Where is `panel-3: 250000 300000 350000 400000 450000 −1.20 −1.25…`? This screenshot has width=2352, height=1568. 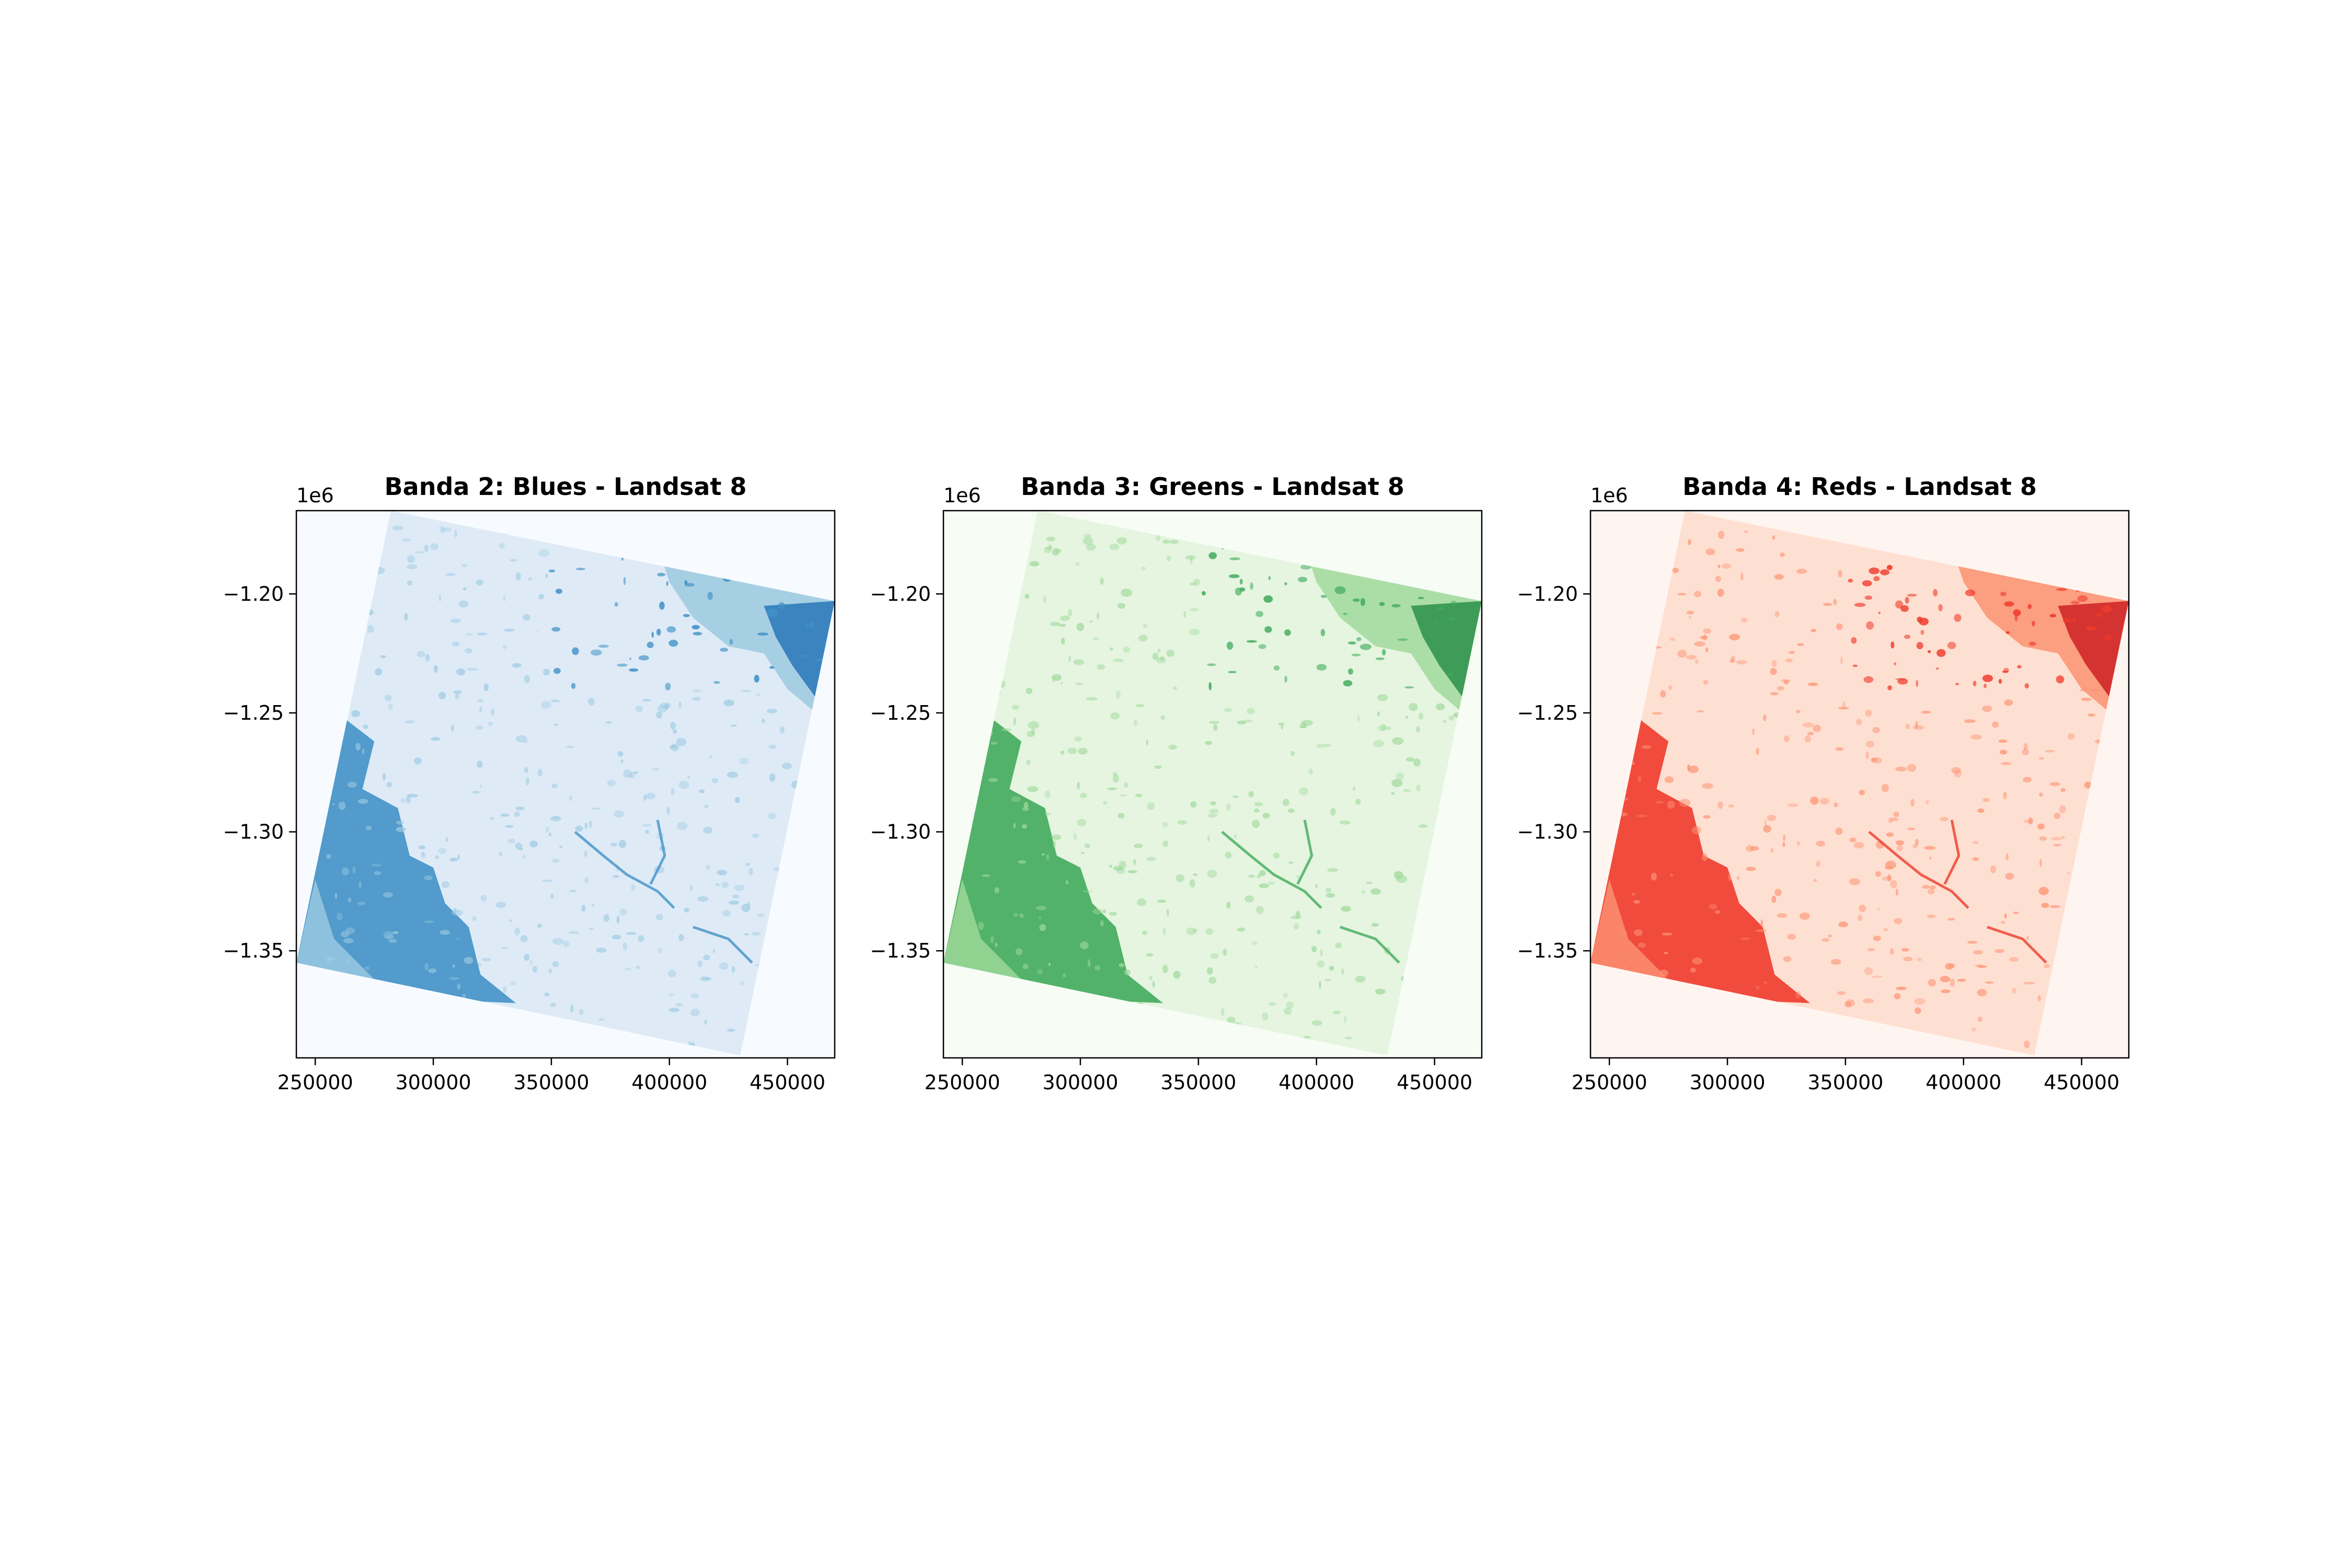 panel-3: 250000 300000 350000 400000 450000 −1.20 −1.25… is located at coordinates (1823, 783).